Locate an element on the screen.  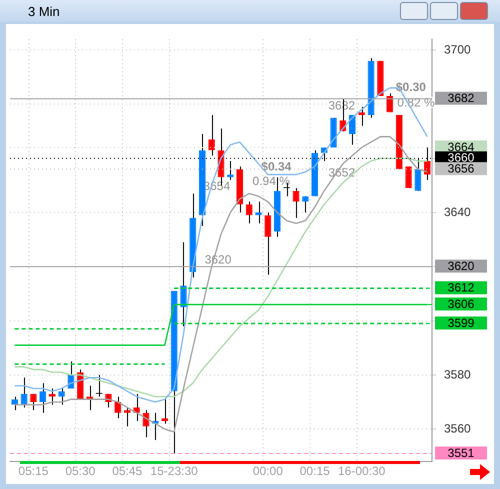
annotation: 0.94 % is located at coordinates (271, 181).